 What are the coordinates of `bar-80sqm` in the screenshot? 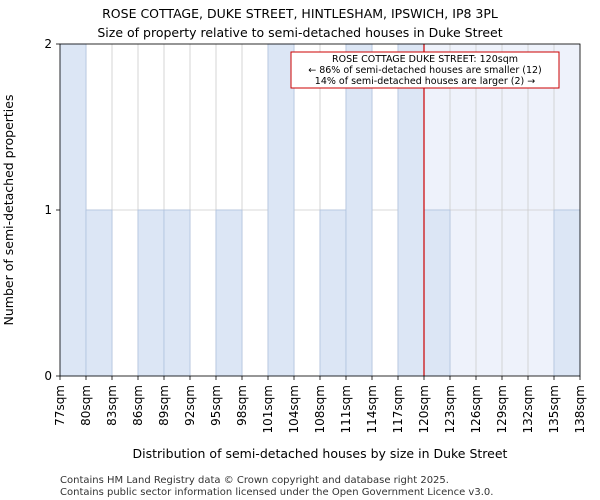 It's located at (99, 293).